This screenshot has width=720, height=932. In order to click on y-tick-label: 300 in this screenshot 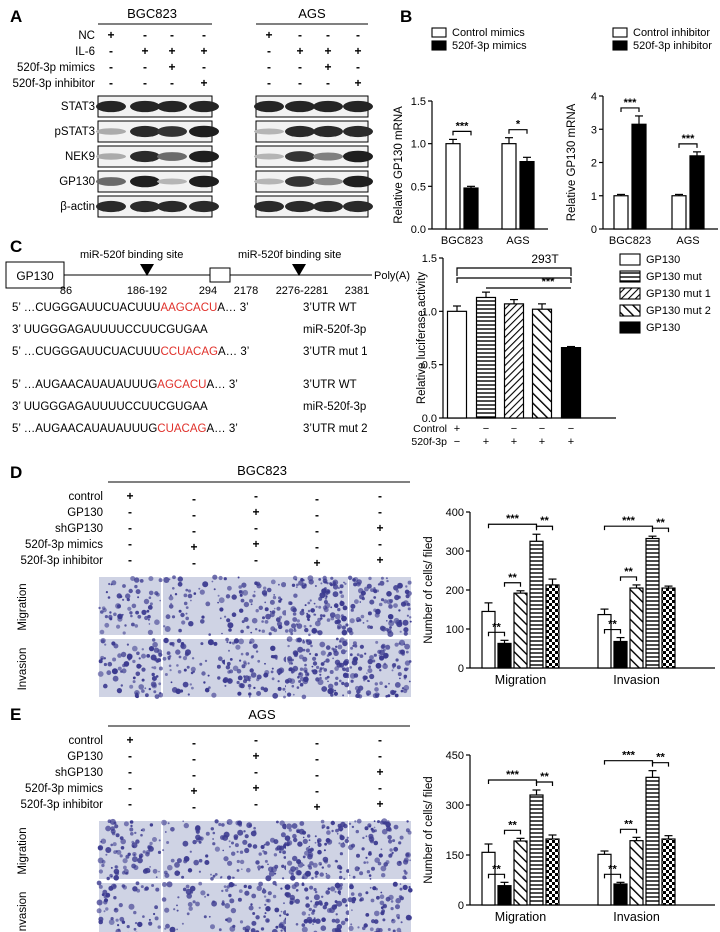, I will do `click(455, 806)`.